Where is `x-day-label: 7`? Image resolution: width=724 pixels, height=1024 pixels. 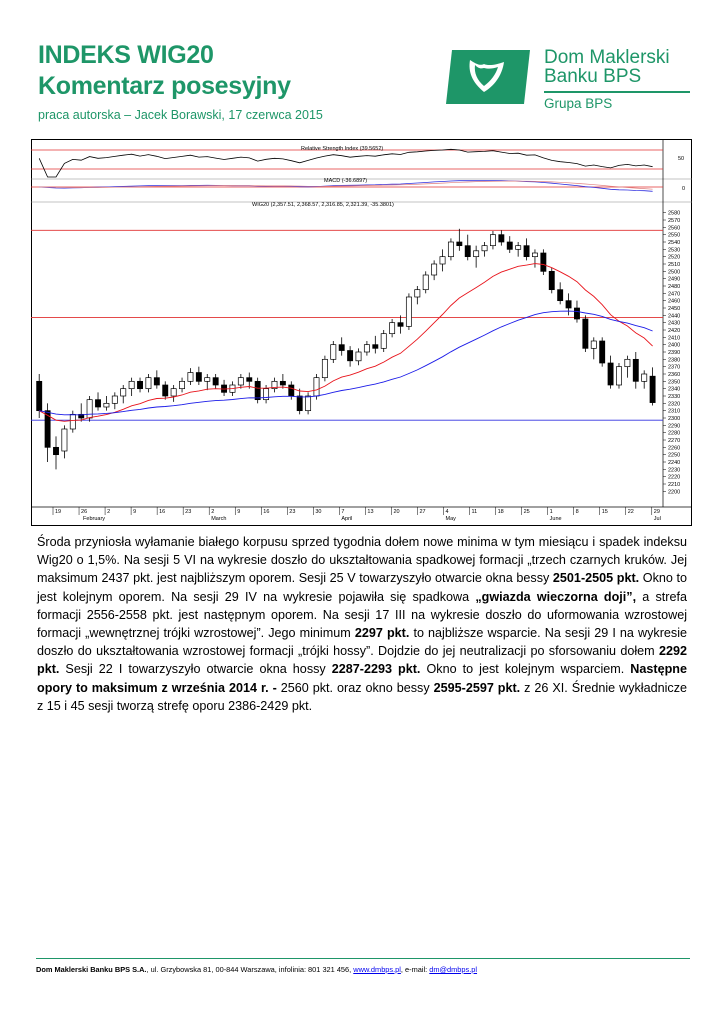 x-day-label: 7 is located at coordinates (342, 512).